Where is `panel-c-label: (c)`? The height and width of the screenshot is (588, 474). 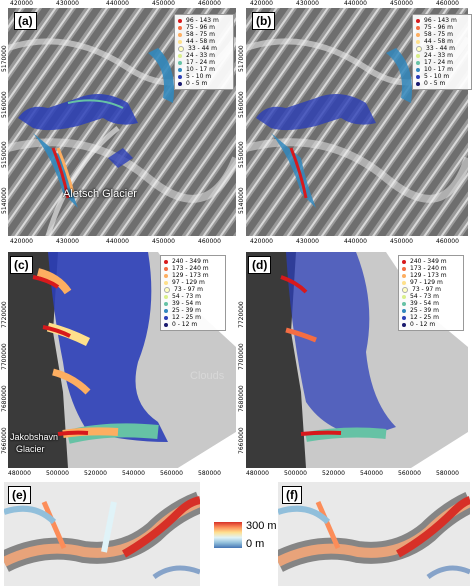 panel-c-label: (c) is located at coordinates (21, 265).